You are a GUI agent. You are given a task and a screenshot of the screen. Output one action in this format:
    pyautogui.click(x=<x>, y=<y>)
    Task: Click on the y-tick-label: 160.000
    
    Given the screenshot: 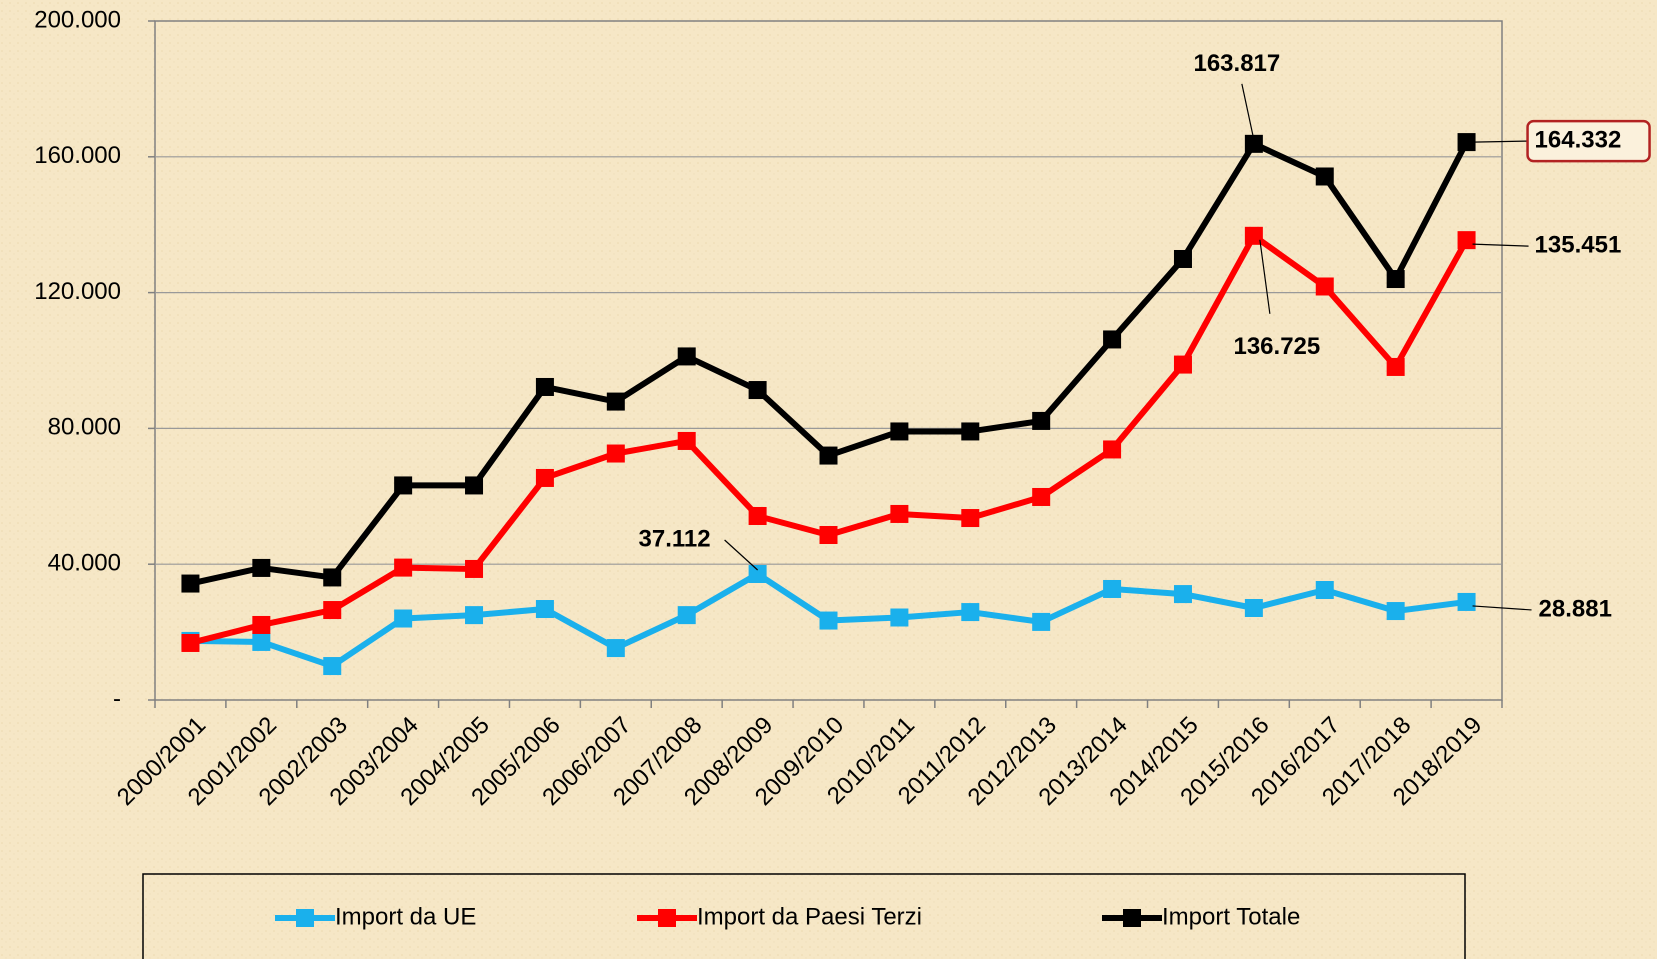 What is the action you would take?
    pyautogui.click(x=77, y=155)
    